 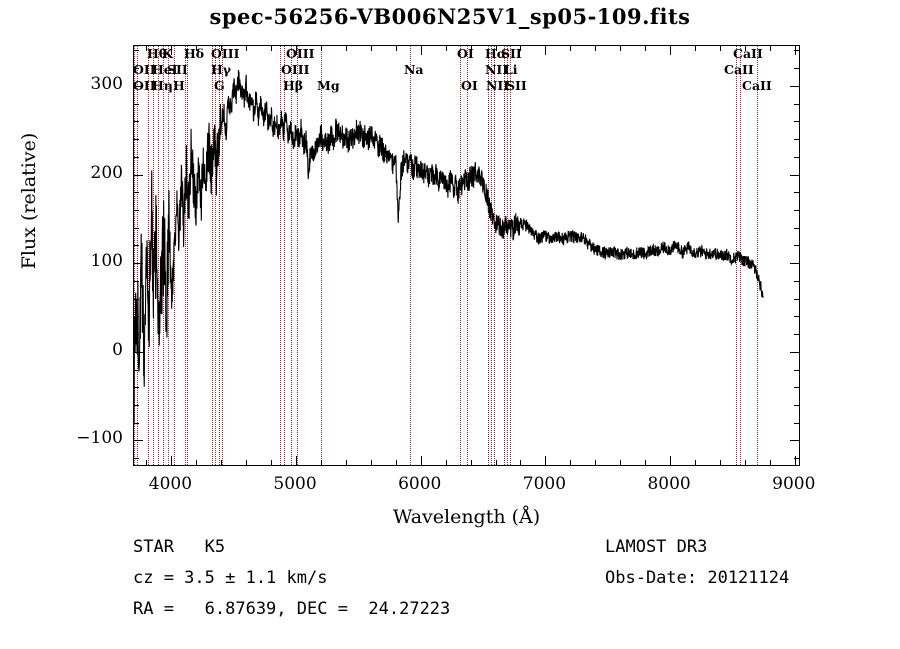 What do you see at coordinates (194, 53) in the screenshot?
I see `spectral-line-label: Hδ` at bounding box center [194, 53].